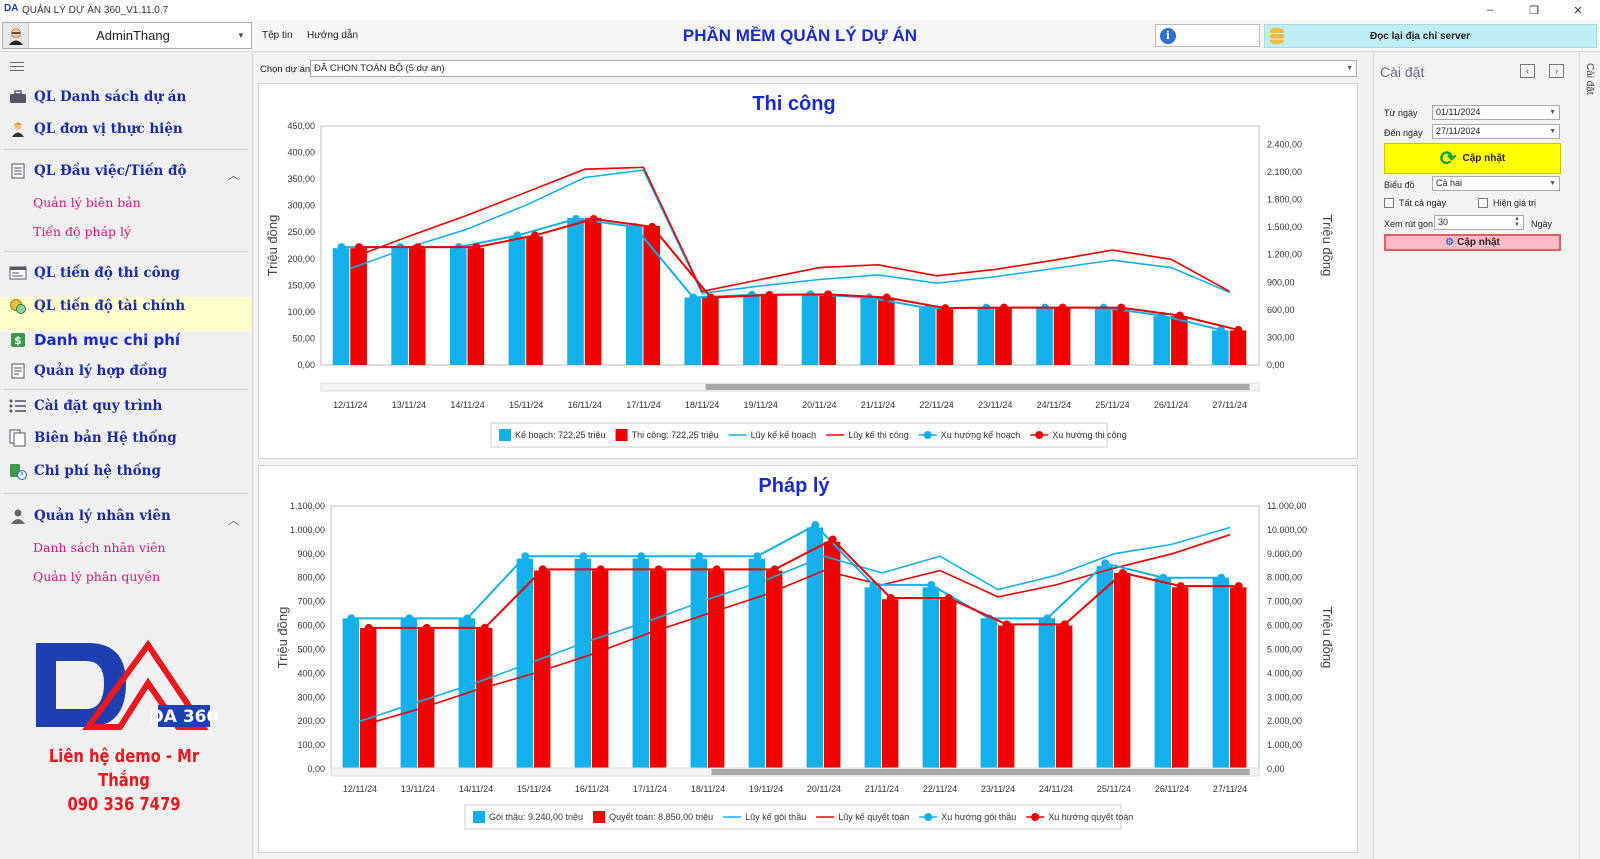  I want to click on settings-title: Cài đặt, so click(1402, 72).